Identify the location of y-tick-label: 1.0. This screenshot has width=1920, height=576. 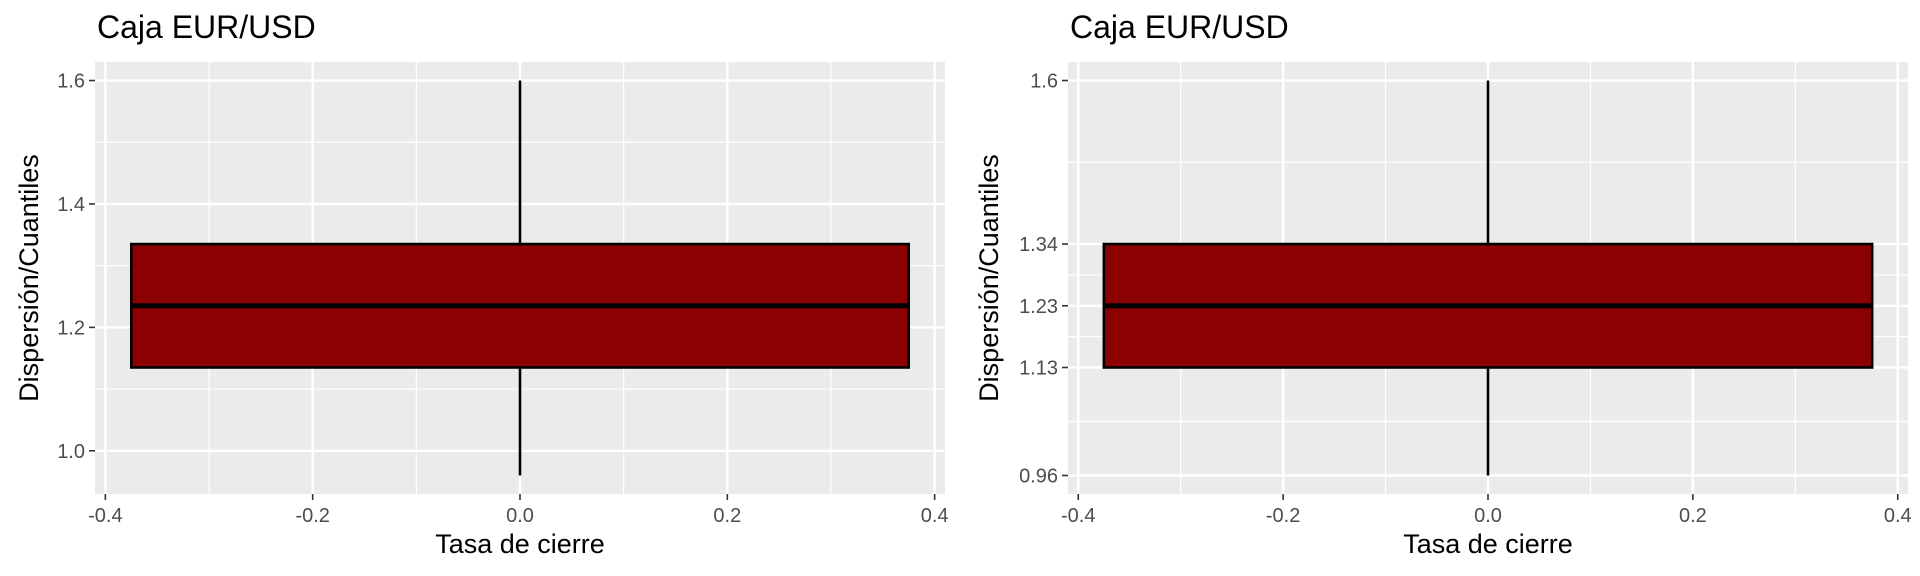
(71, 452).